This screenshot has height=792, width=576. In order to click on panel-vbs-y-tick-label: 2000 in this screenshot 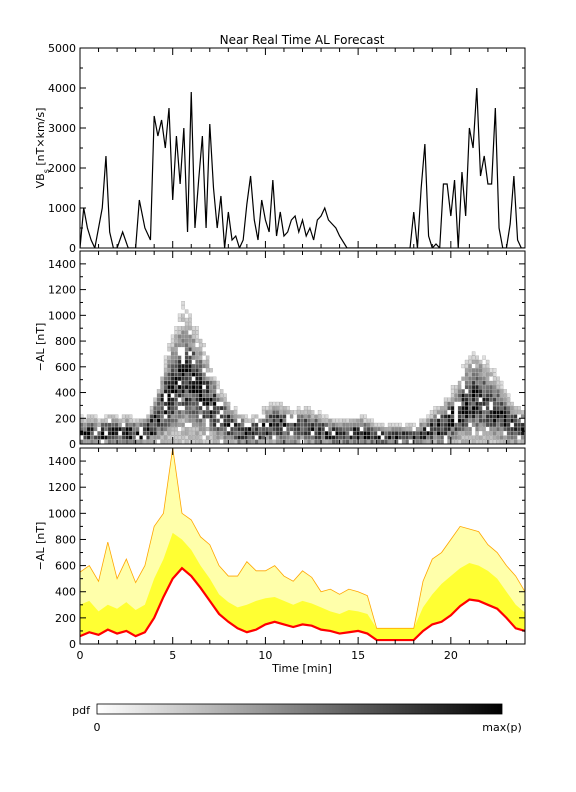, I will do `click(62, 168)`.